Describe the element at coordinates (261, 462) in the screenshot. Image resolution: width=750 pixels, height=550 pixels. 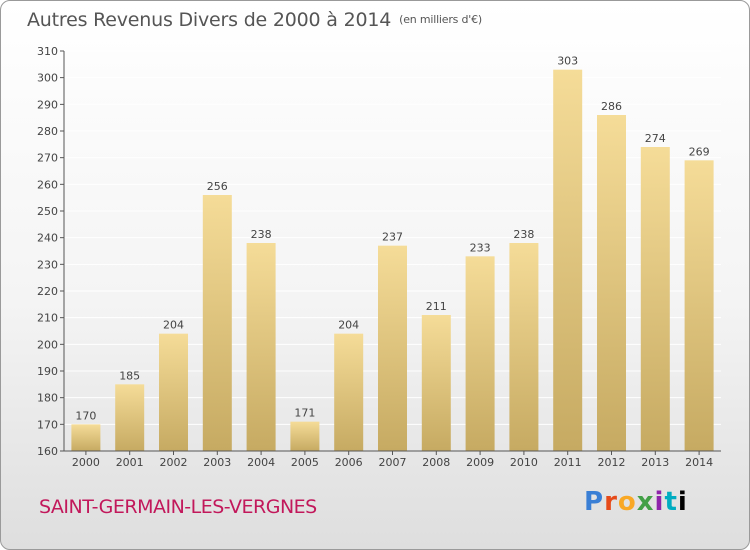
I see `x-tick-label: 2004` at that location.